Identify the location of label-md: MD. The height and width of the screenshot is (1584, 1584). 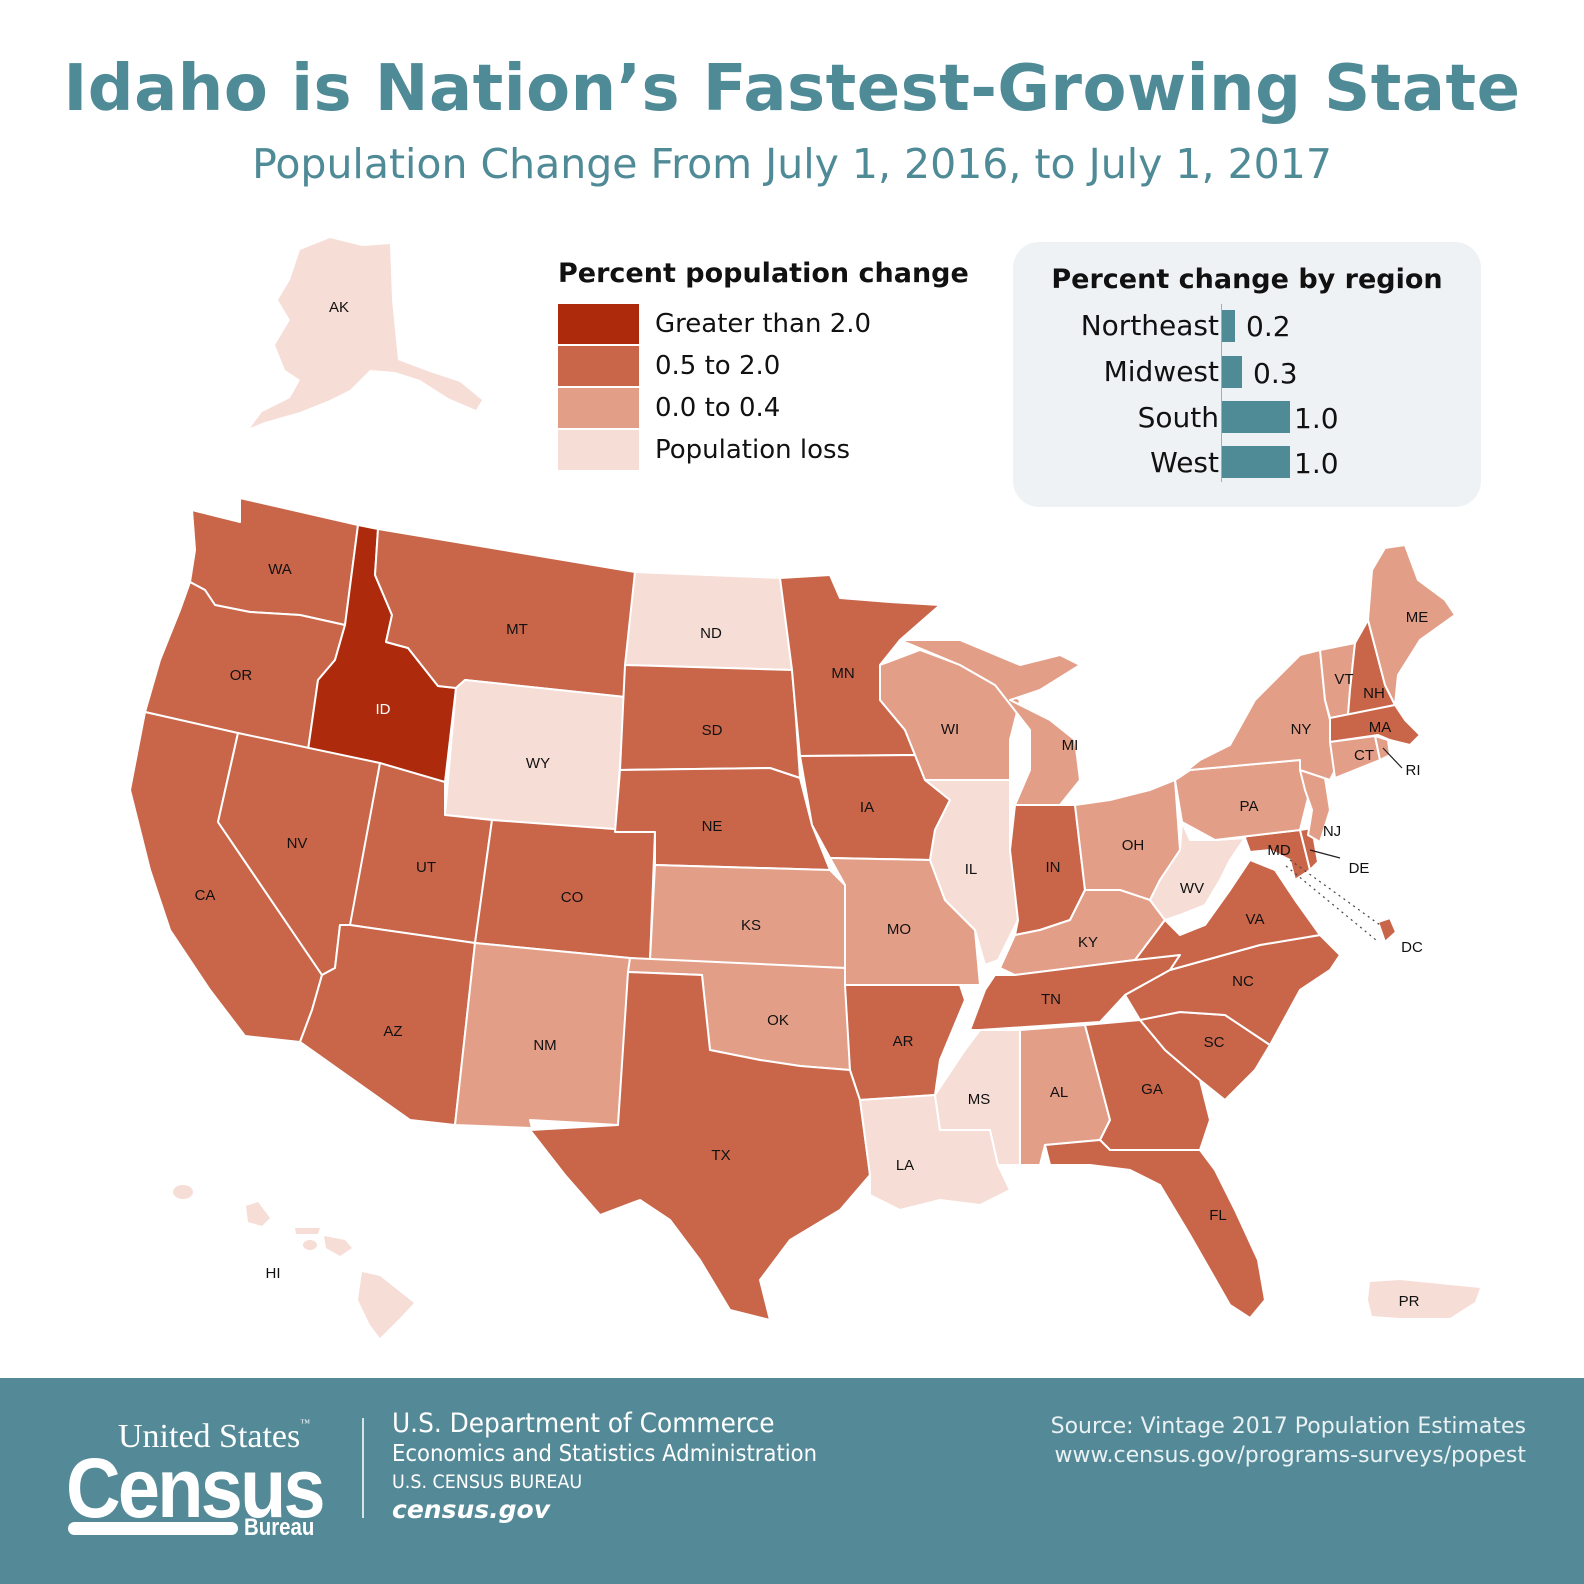
(1278, 850).